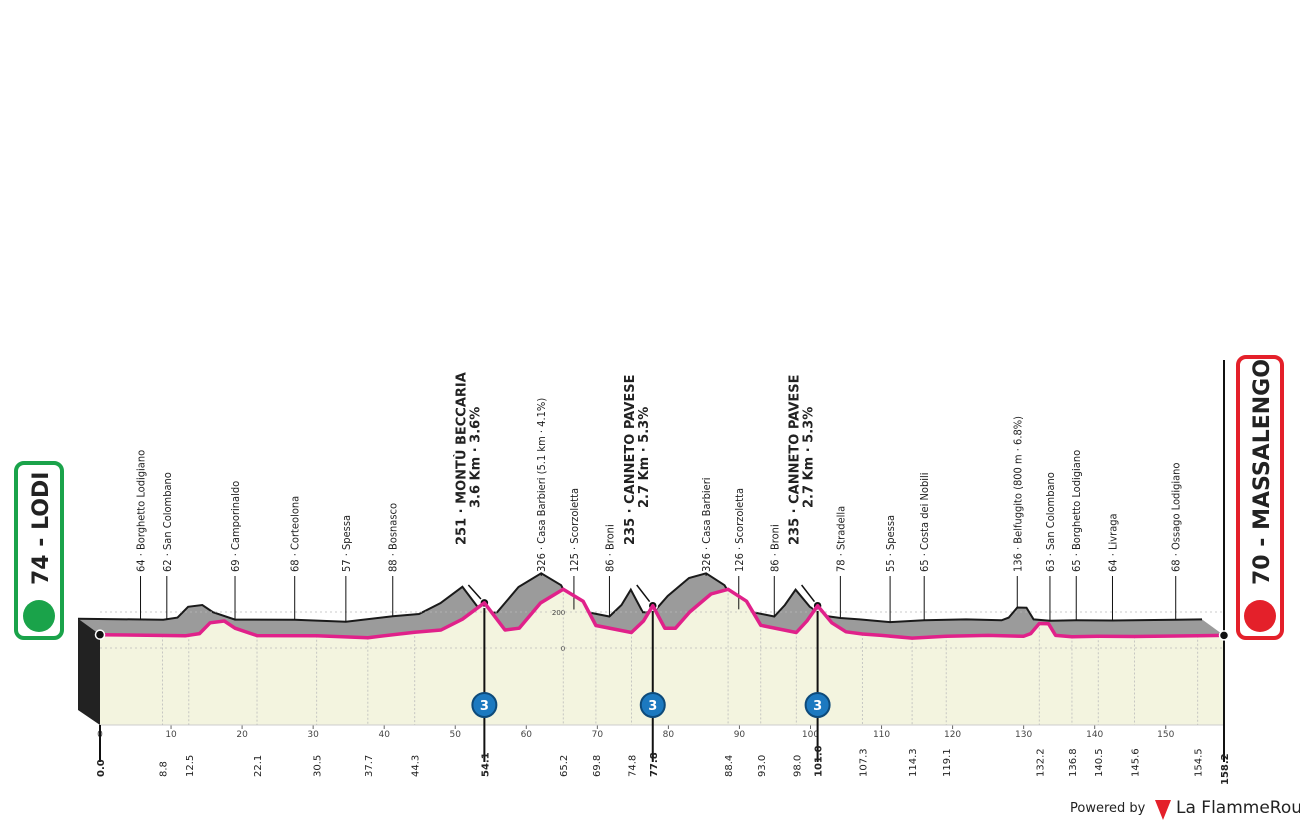 This screenshot has height=825, width=1300. I want to click on powered-by: Powered by, so click(1108, 808).